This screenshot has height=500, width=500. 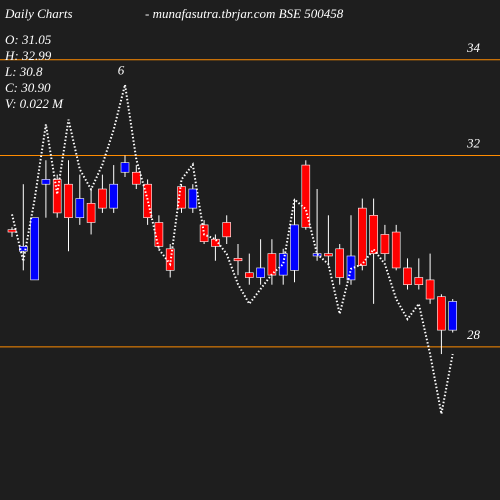 What do you see at coordinates (121, 70) in the screenshot?
I see `annotation: 6` at bounding box center [121, 70].